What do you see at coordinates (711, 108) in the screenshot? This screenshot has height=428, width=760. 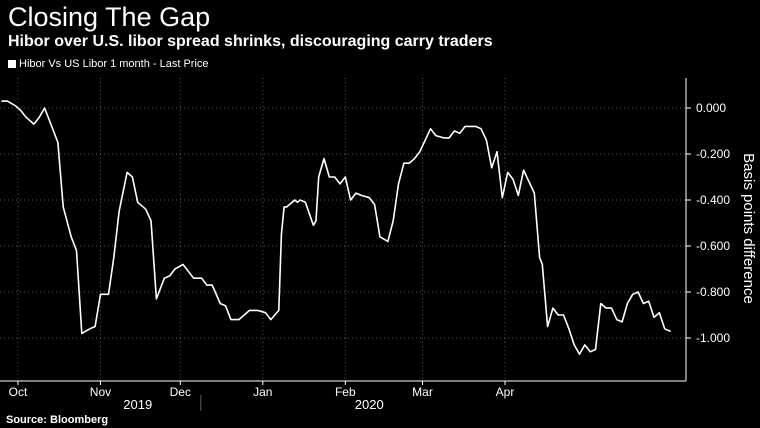 I see `y-tick-label: 0.000` at bounding box center [711, 108].